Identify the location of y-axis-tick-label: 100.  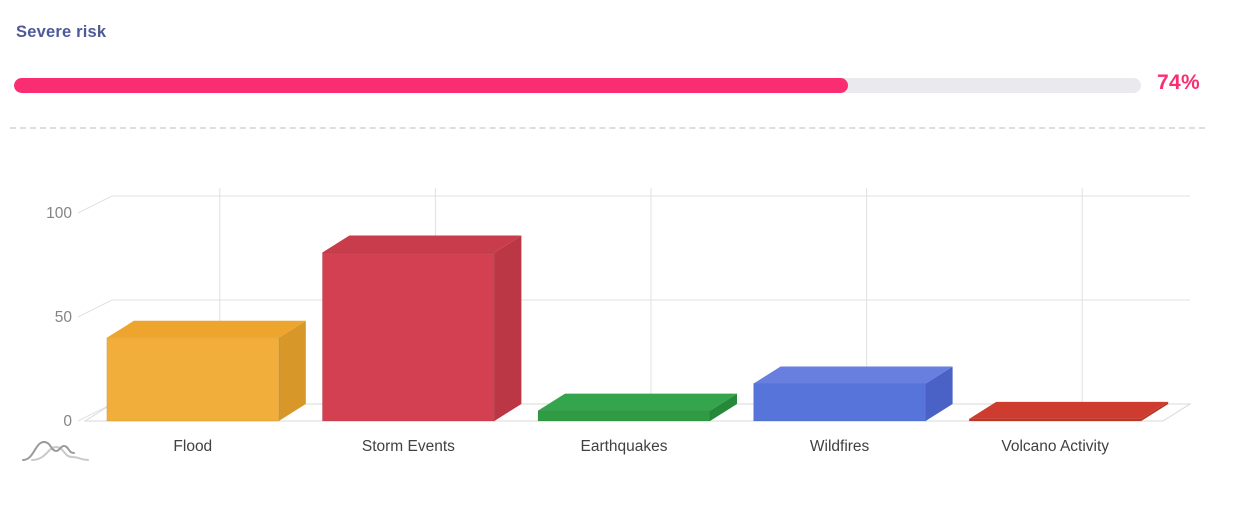
(59, 213).